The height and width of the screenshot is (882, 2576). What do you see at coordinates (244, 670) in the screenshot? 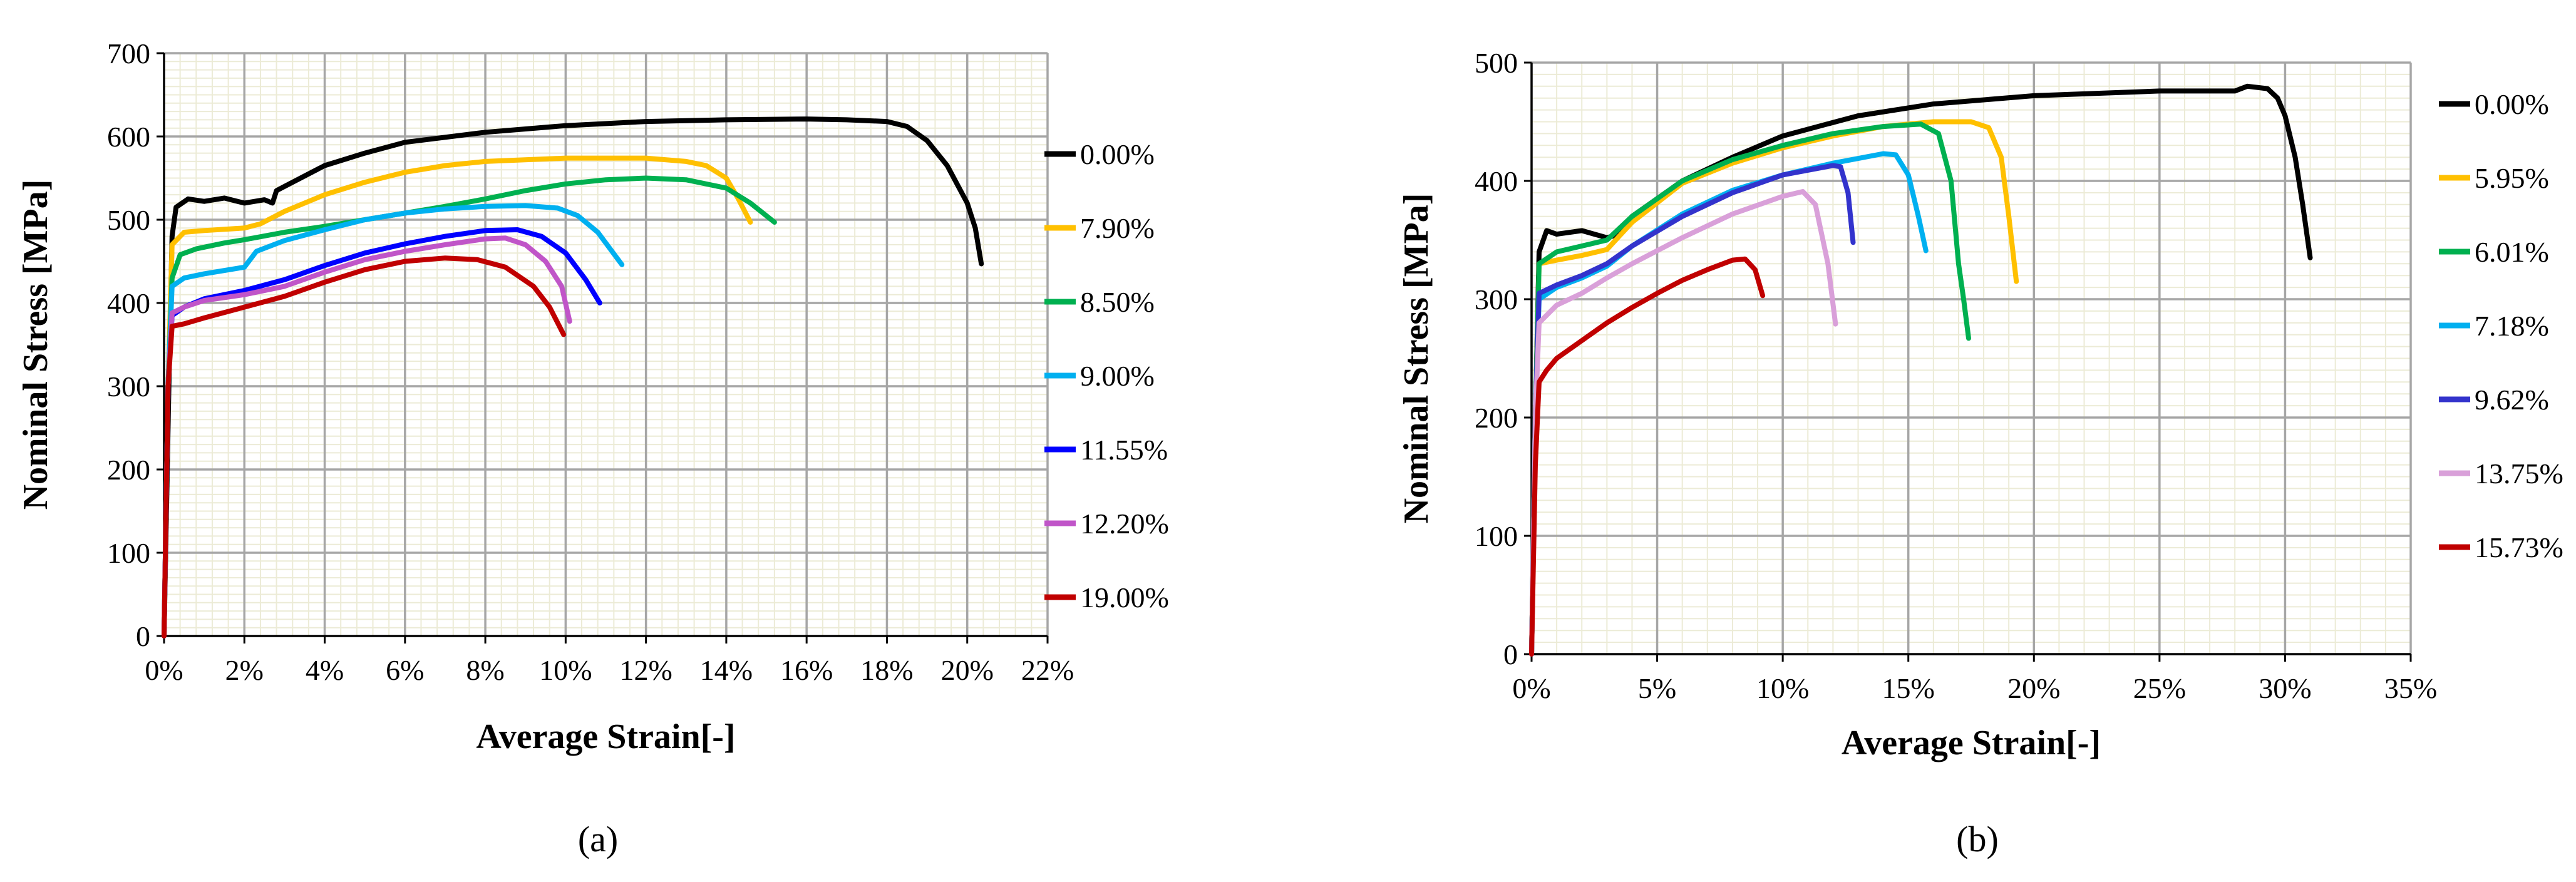
I see `x-tick-label: 2%` at bounding box center [244, 670].